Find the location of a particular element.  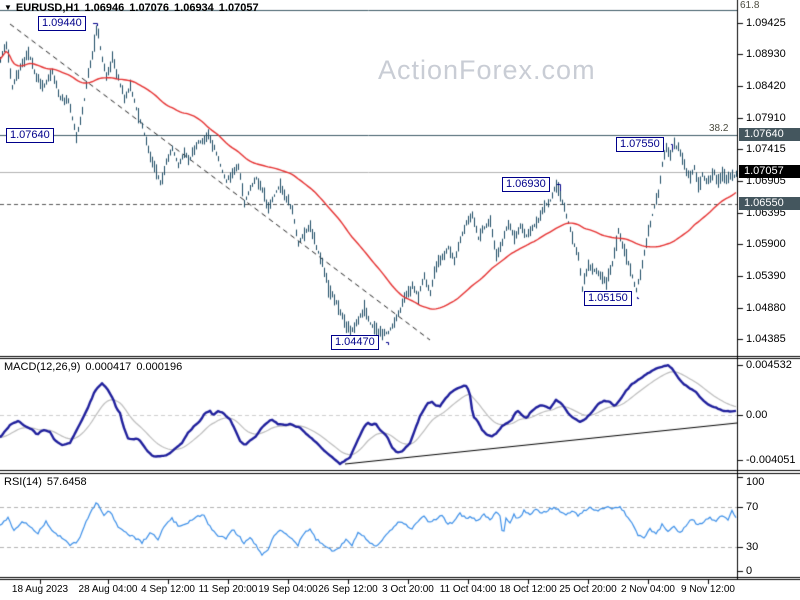

price-highlight-1.07640: 1.07640 is located at coordinates (769, 135).